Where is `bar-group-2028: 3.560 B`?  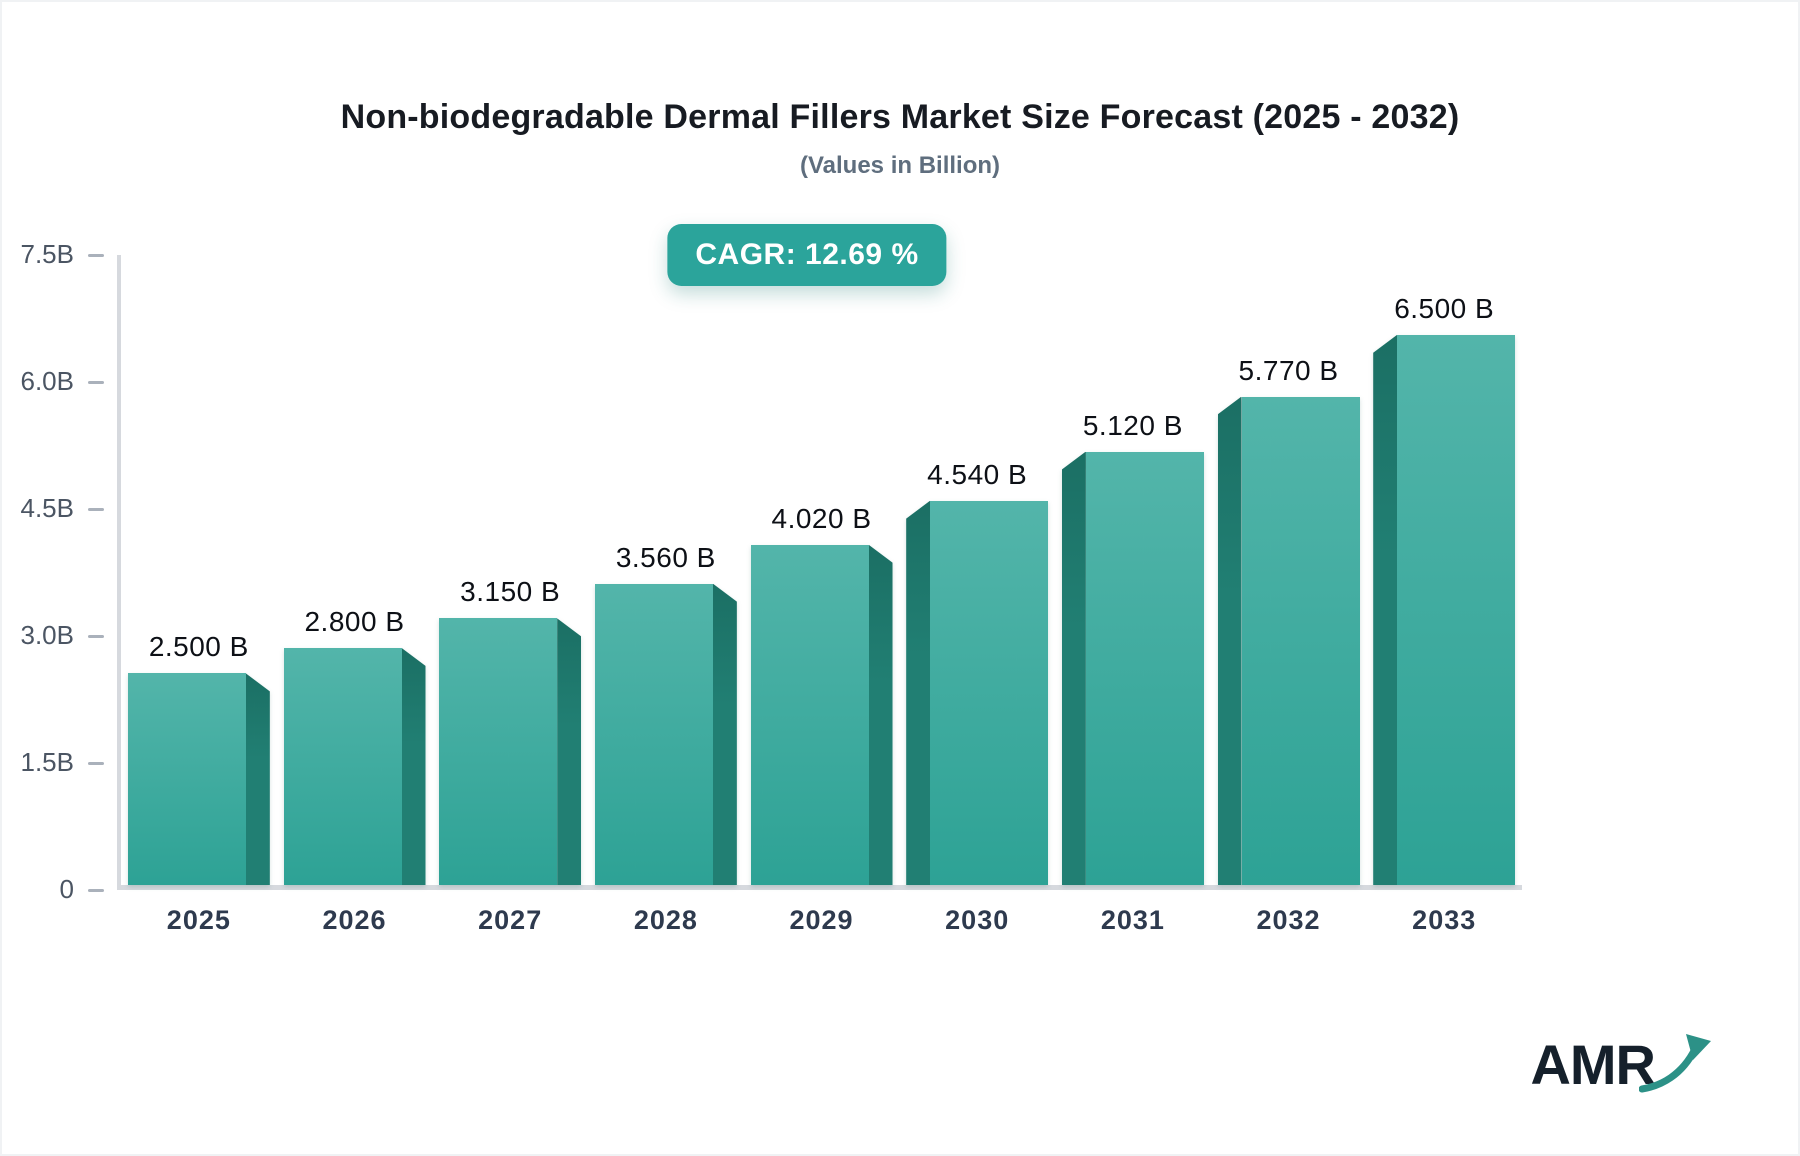
bar-group-2028: 3.560 B is located at coordinates (666, 570).